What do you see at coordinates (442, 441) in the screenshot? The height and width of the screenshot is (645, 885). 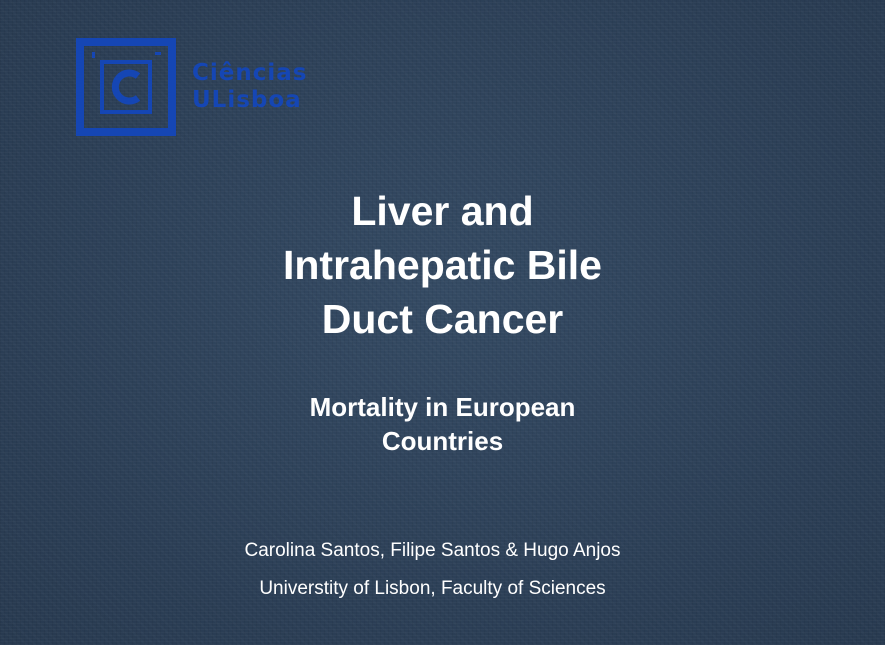 I see `subtitle-line-2: Countries` at bounding box center [442, 441].